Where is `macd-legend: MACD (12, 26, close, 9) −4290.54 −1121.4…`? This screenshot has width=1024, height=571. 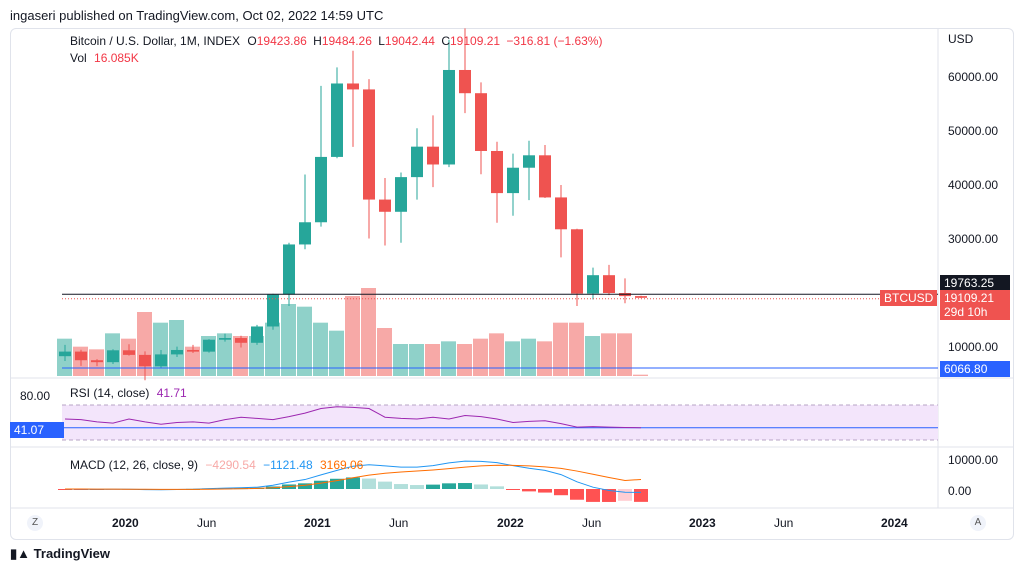 macd-legend: MACD (12, 26, close, 9) −4290.54 −1121.4… is located at coordinates (216, 465).